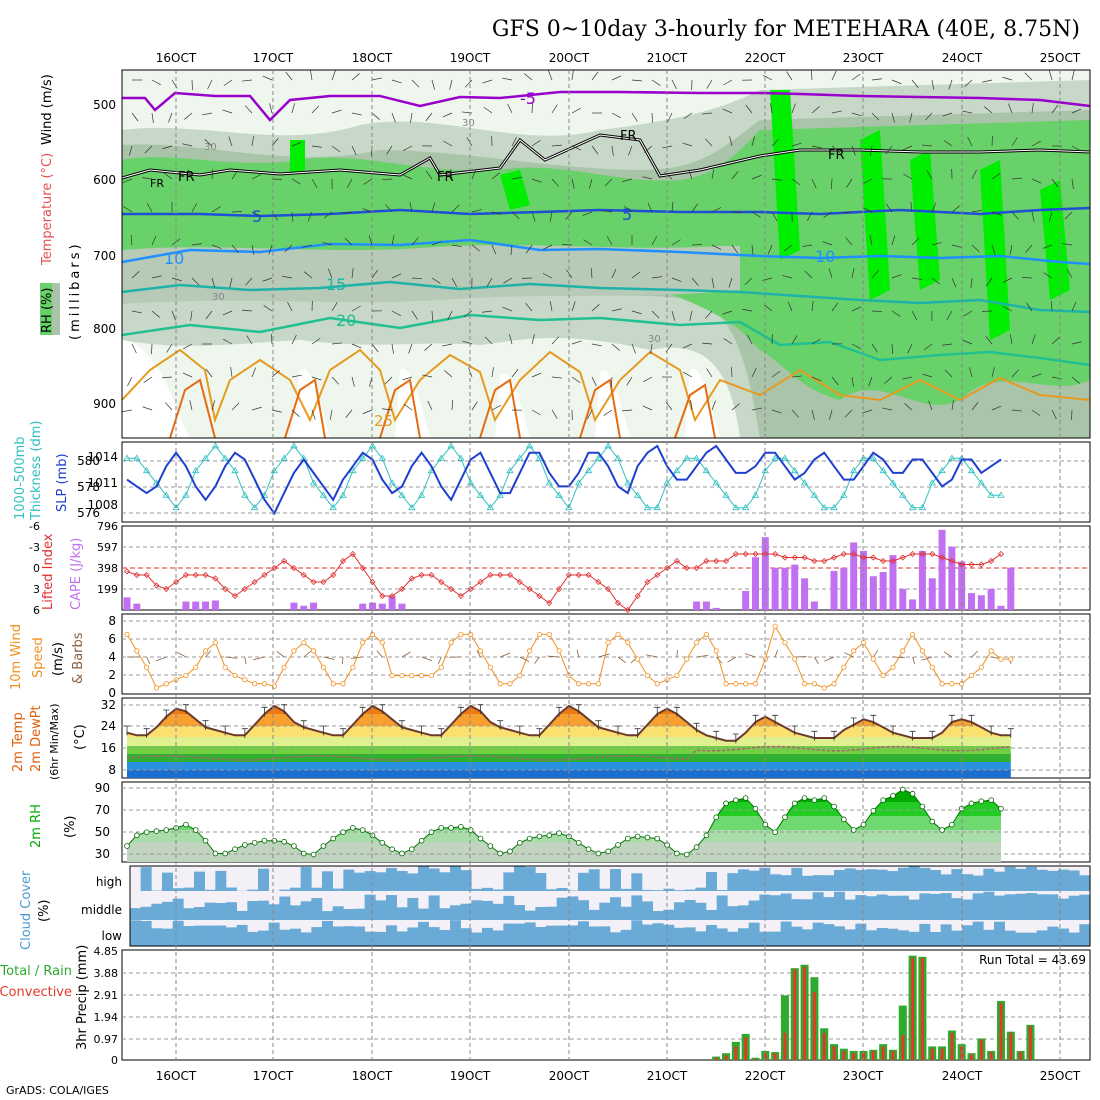 The width and height of the screenshot is (1100, 1100). What do you see at coordinates (107, 589) in the screenshot?
I see `cape-tick: 199` at bounding box center [107, 589].